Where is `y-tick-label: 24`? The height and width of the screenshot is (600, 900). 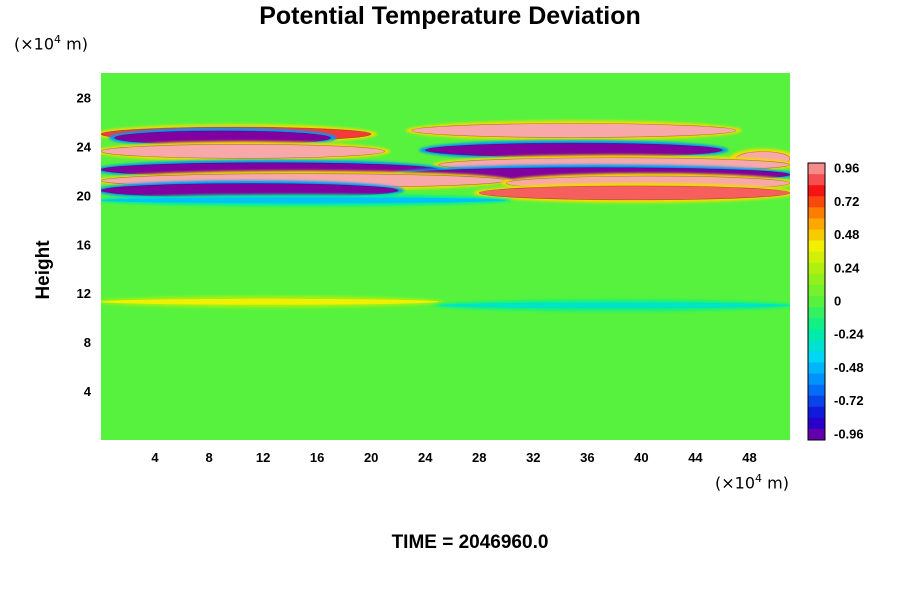 y-tick-label: 24 is located at coordinates (84, 146).